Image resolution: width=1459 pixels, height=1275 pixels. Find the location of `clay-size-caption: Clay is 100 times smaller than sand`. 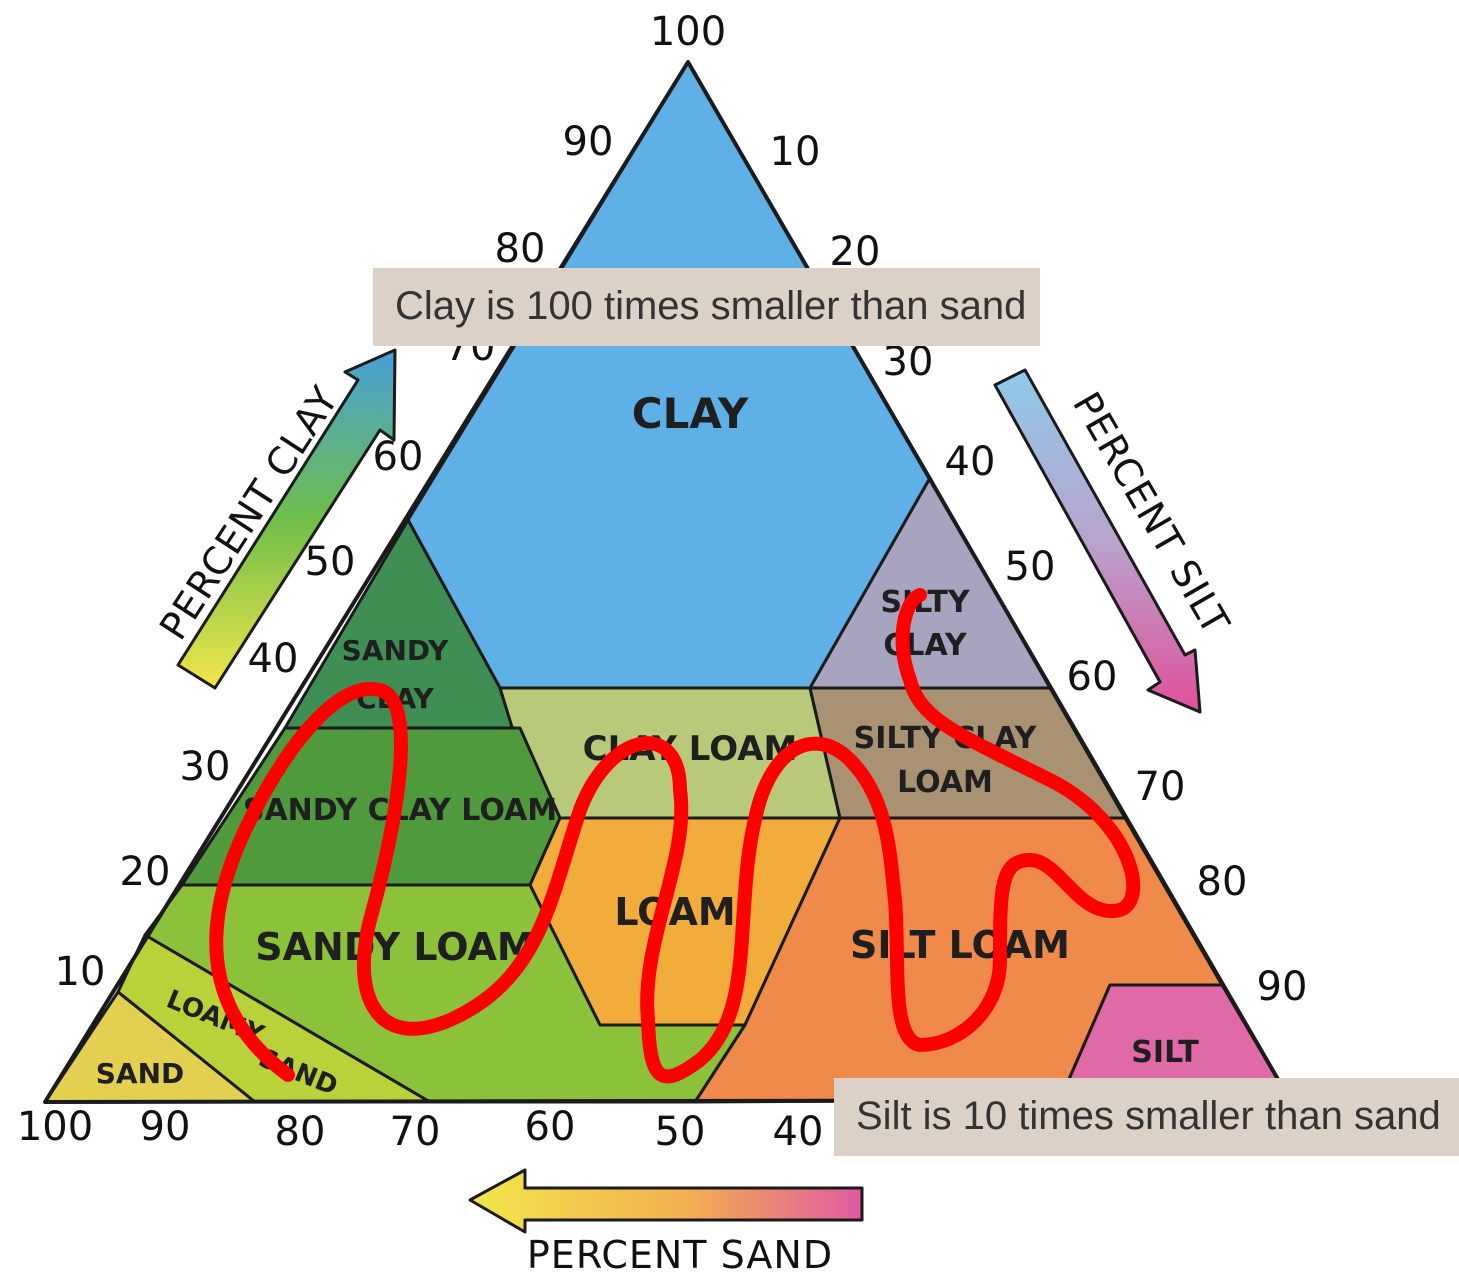

clay-size-caption: Clay is 100 times smaller than sand is located at coordinates (706, 307).